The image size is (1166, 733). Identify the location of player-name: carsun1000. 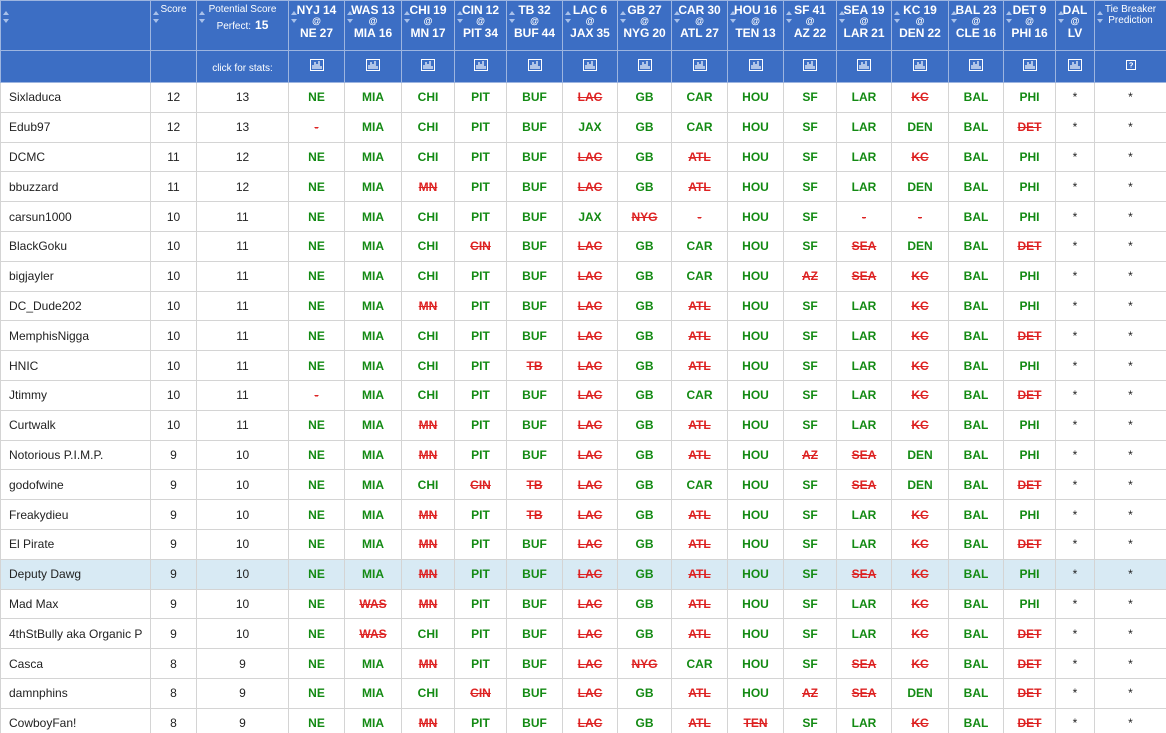
(75, 216).